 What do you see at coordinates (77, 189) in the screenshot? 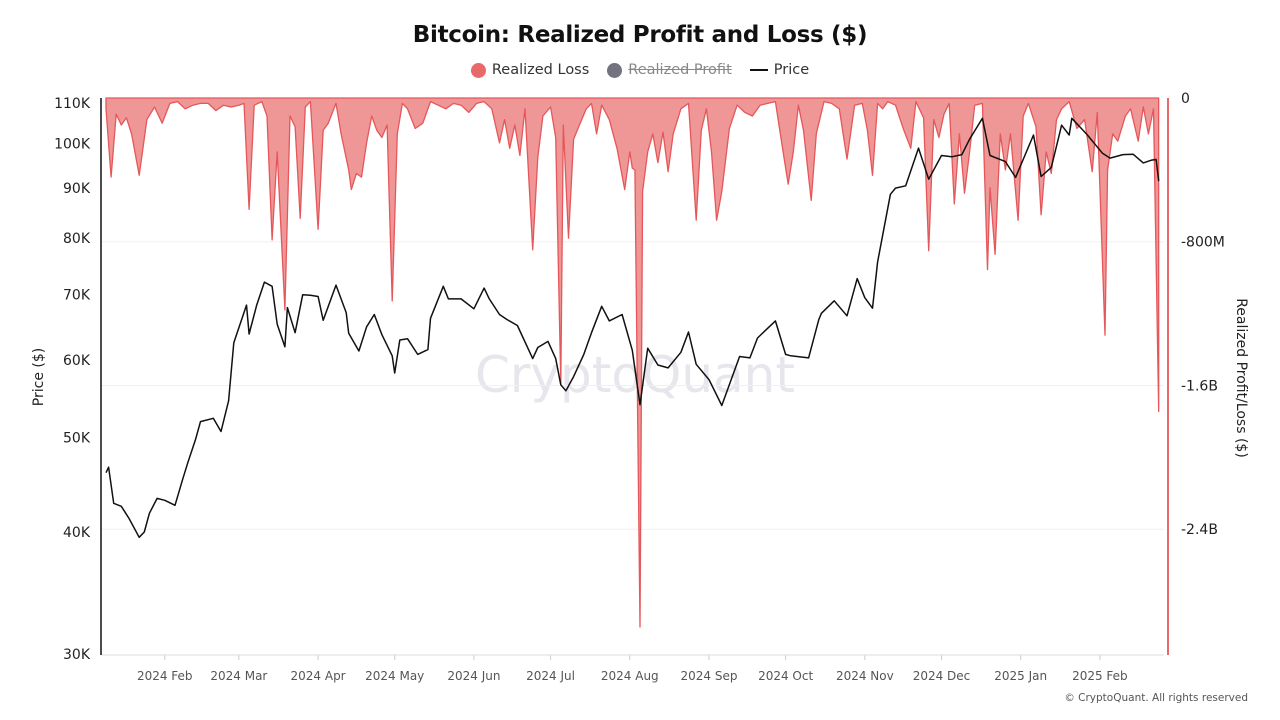
I see `left-axis-tick-label: 90K` at bounding box center [77, 189].